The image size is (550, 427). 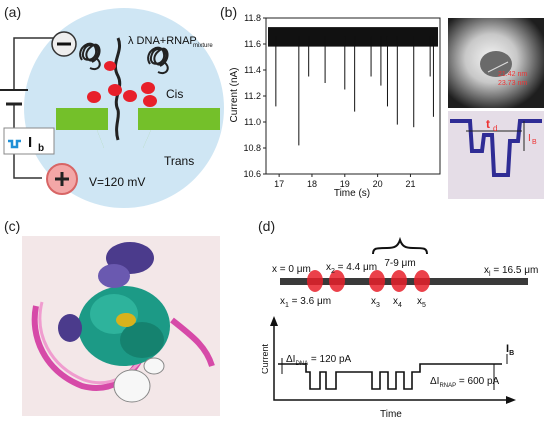 I want to click on event-zoom-inset: t d I B, so click(x=496, y=155).